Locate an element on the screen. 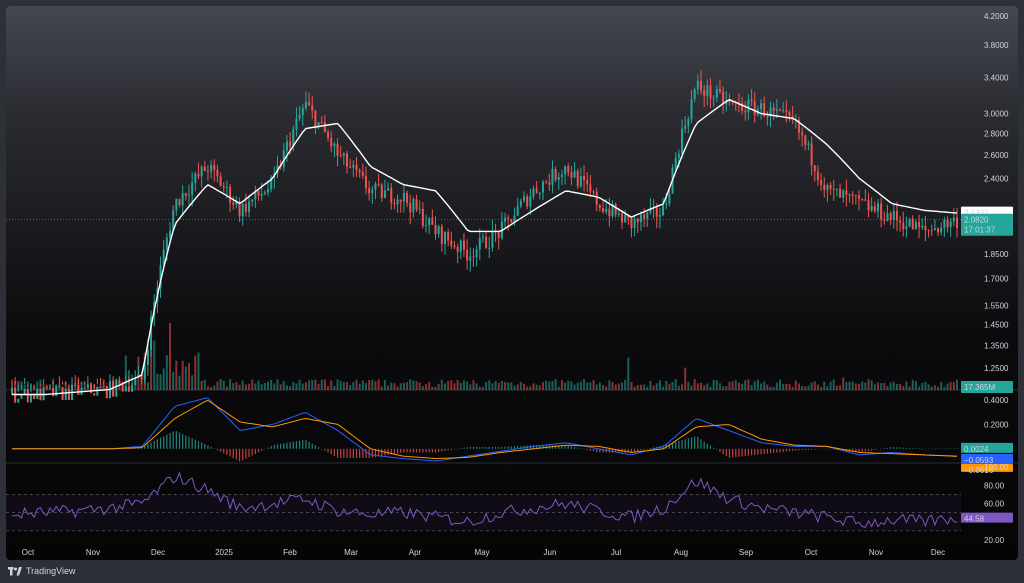 Image resolution: width=1024 pixels, height=583 pixels. price-tick-label: 4.2000 is located at coordinates (996, 16).